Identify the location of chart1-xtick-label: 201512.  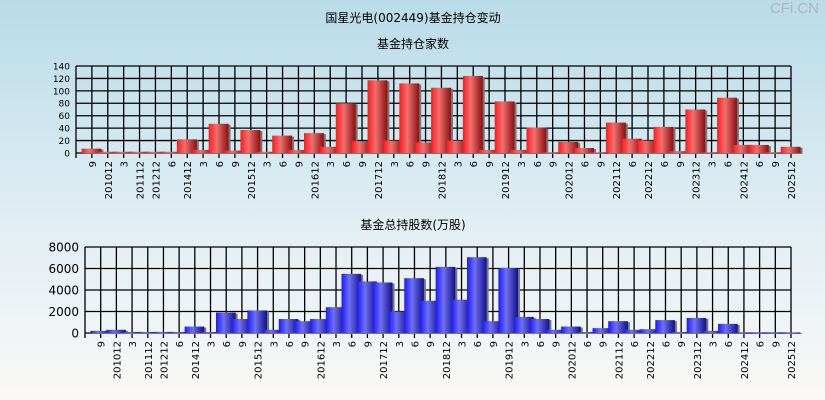
(252, 180).